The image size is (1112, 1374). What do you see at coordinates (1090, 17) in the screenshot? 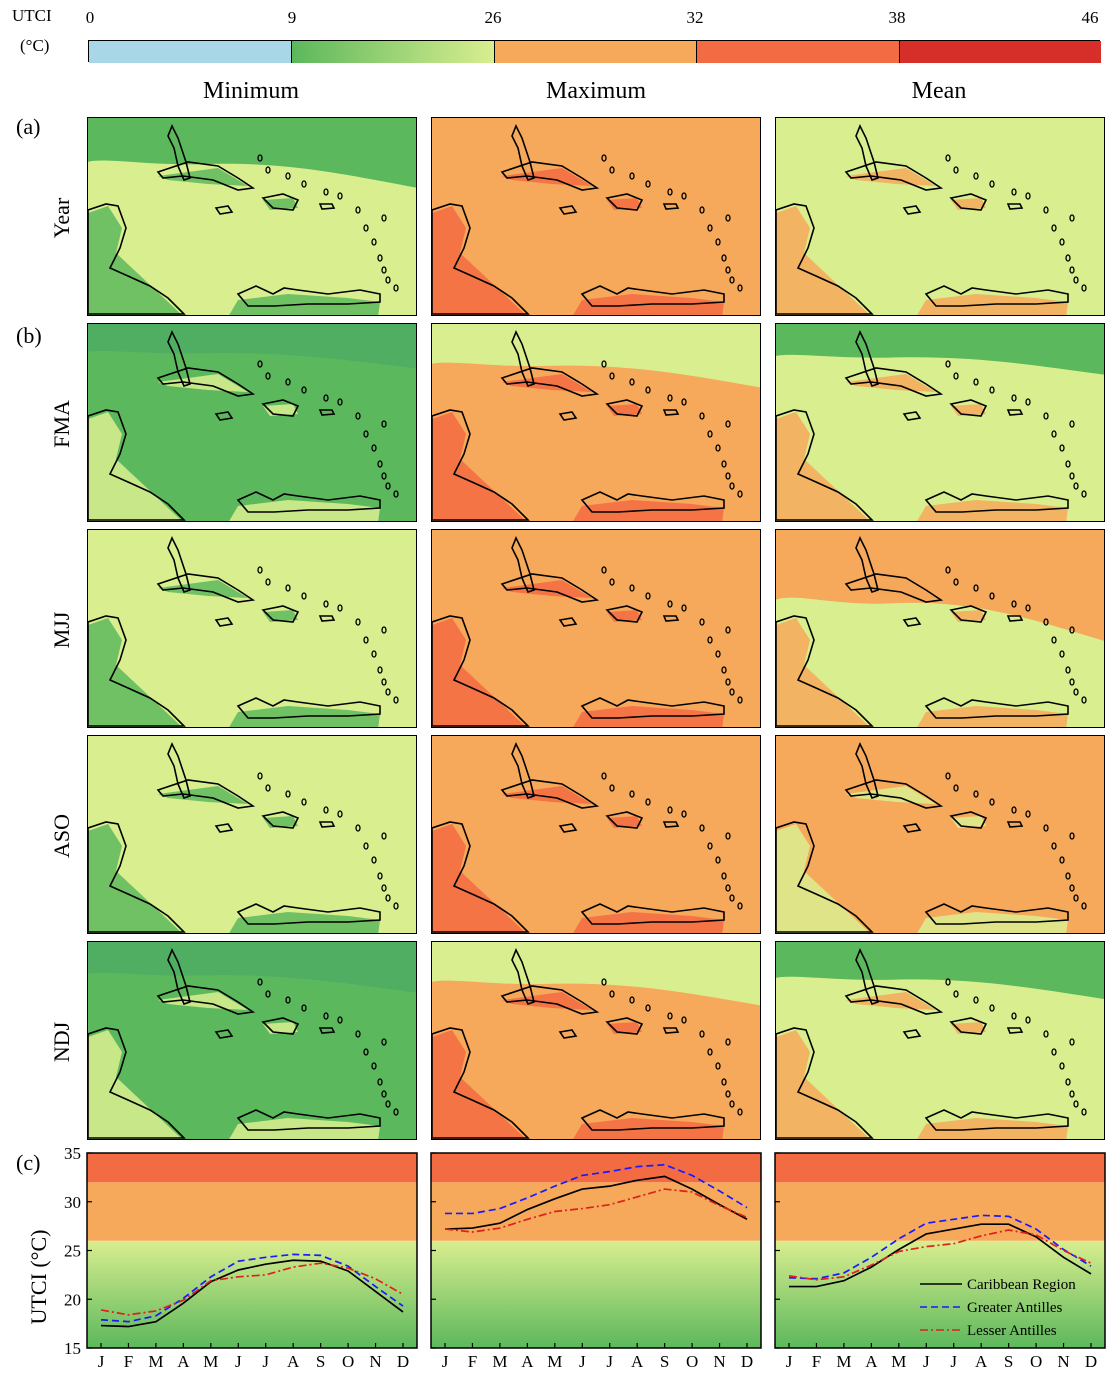
I see `colorbar-tick: 46` at bounding box center [1090, 17].